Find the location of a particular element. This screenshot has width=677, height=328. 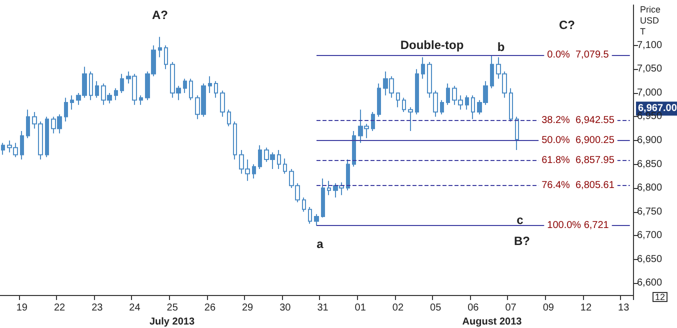

ref-line-label: 50.0% 6,900.25 is located at coordinates (578, 140).